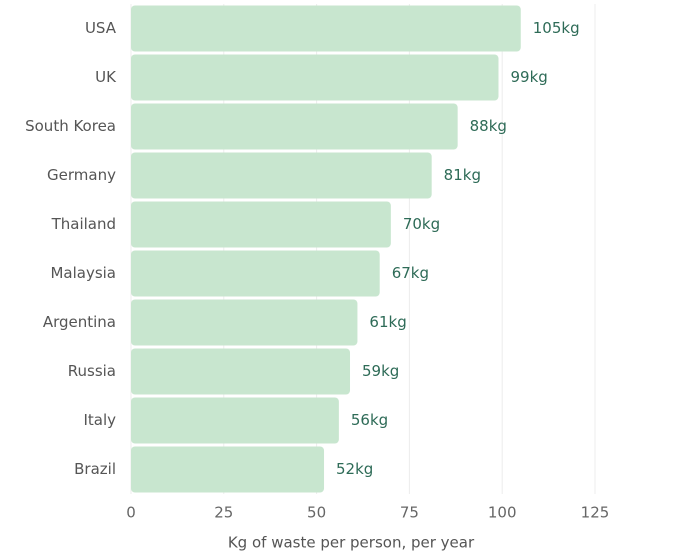  Describe the element at coordinates (81, 175) in the screenshot. I see `y-tick-label: Germany` at that location.